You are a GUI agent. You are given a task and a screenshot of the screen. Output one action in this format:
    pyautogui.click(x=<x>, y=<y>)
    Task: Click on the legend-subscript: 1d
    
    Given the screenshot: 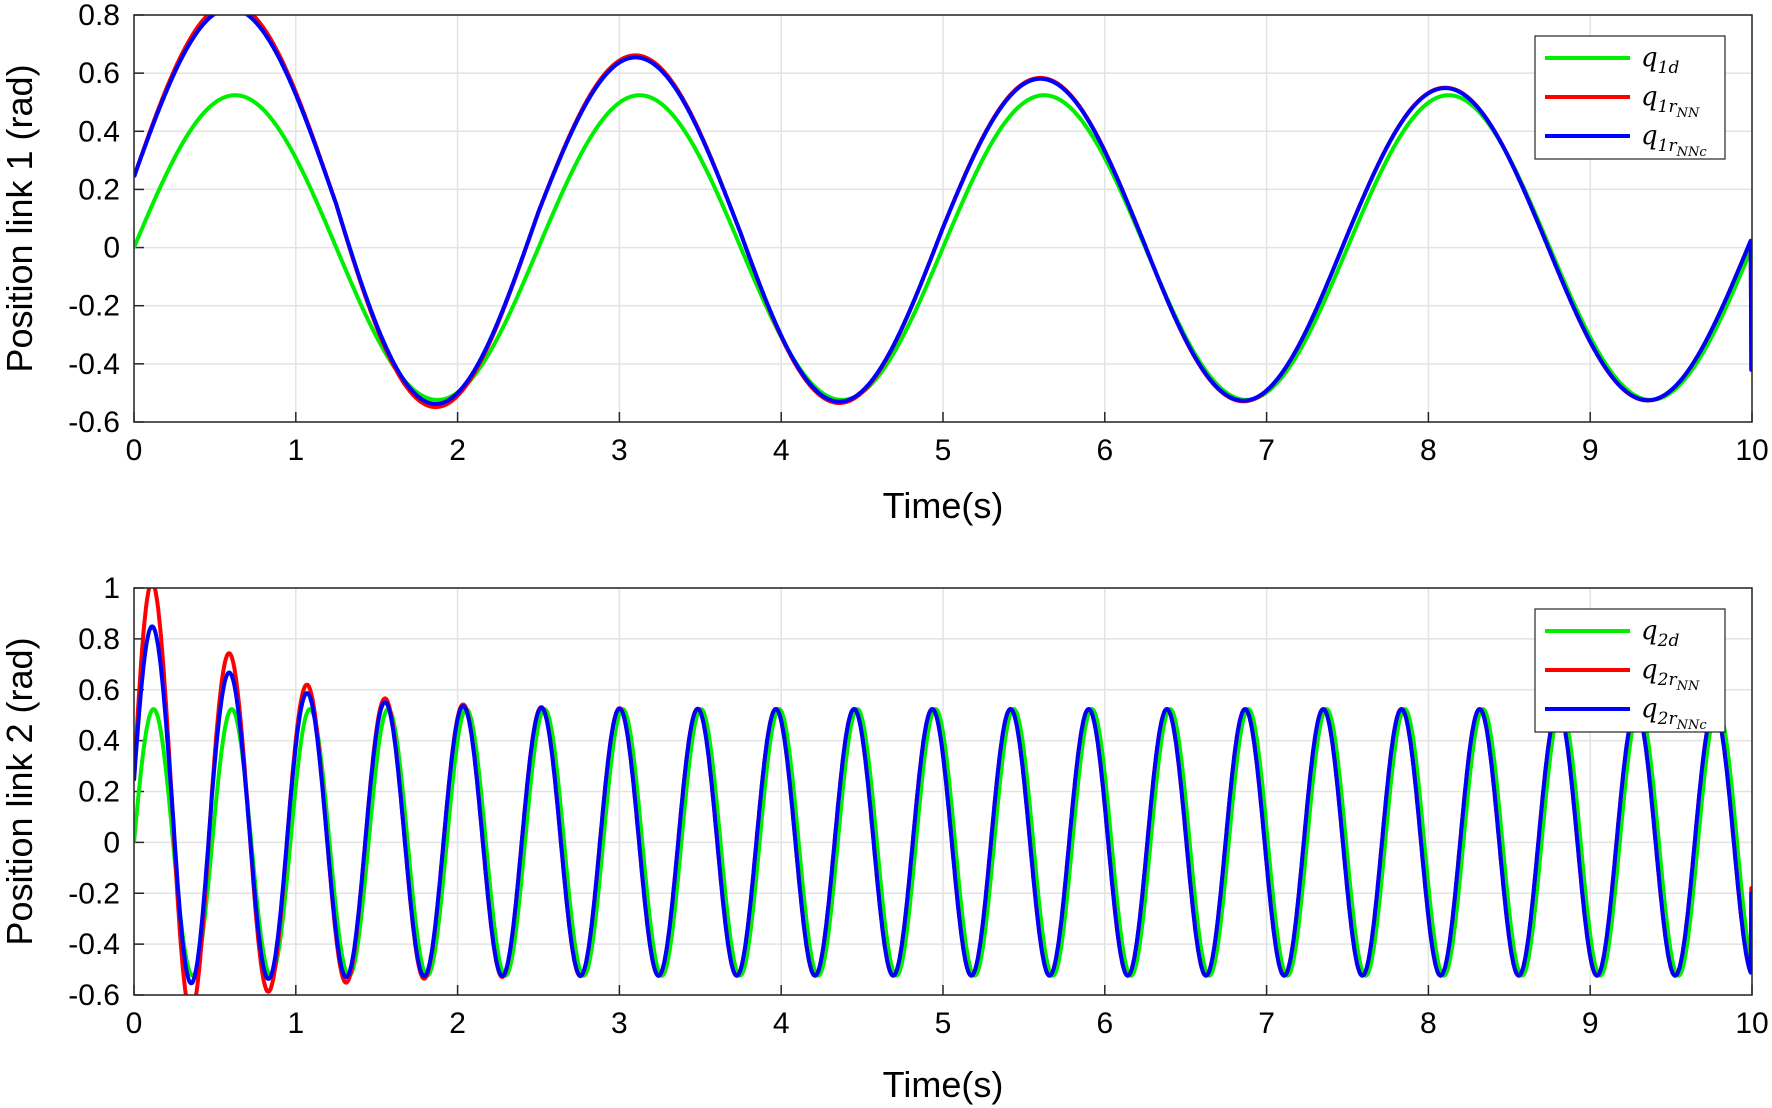 What is the action you would take?
    pyautogui.click(x=1669, y=68)
    